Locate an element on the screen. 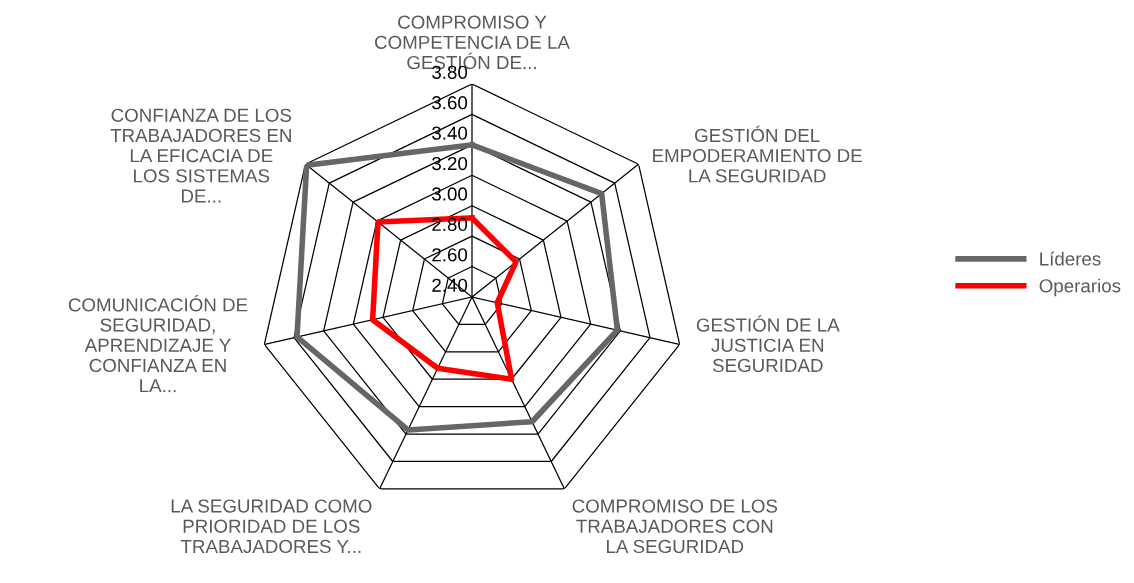 The height and width of the screenshot is (583, 1134). spoke-label: GESTIÓN DEL EMPODERAMIENTO DE LA SEGURIDAD is located at coordinates (757, 154).